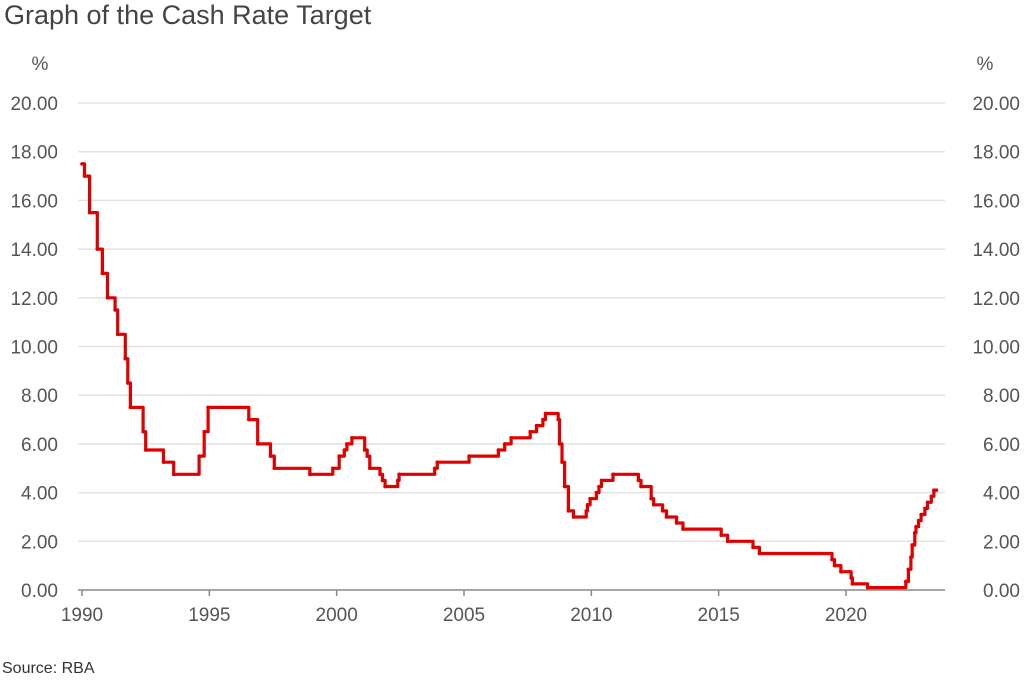  What do you see at coordinates (996, 250) in the screenshot?
I see `y-tick-right: 14.00` at bounding box center [996, 250].